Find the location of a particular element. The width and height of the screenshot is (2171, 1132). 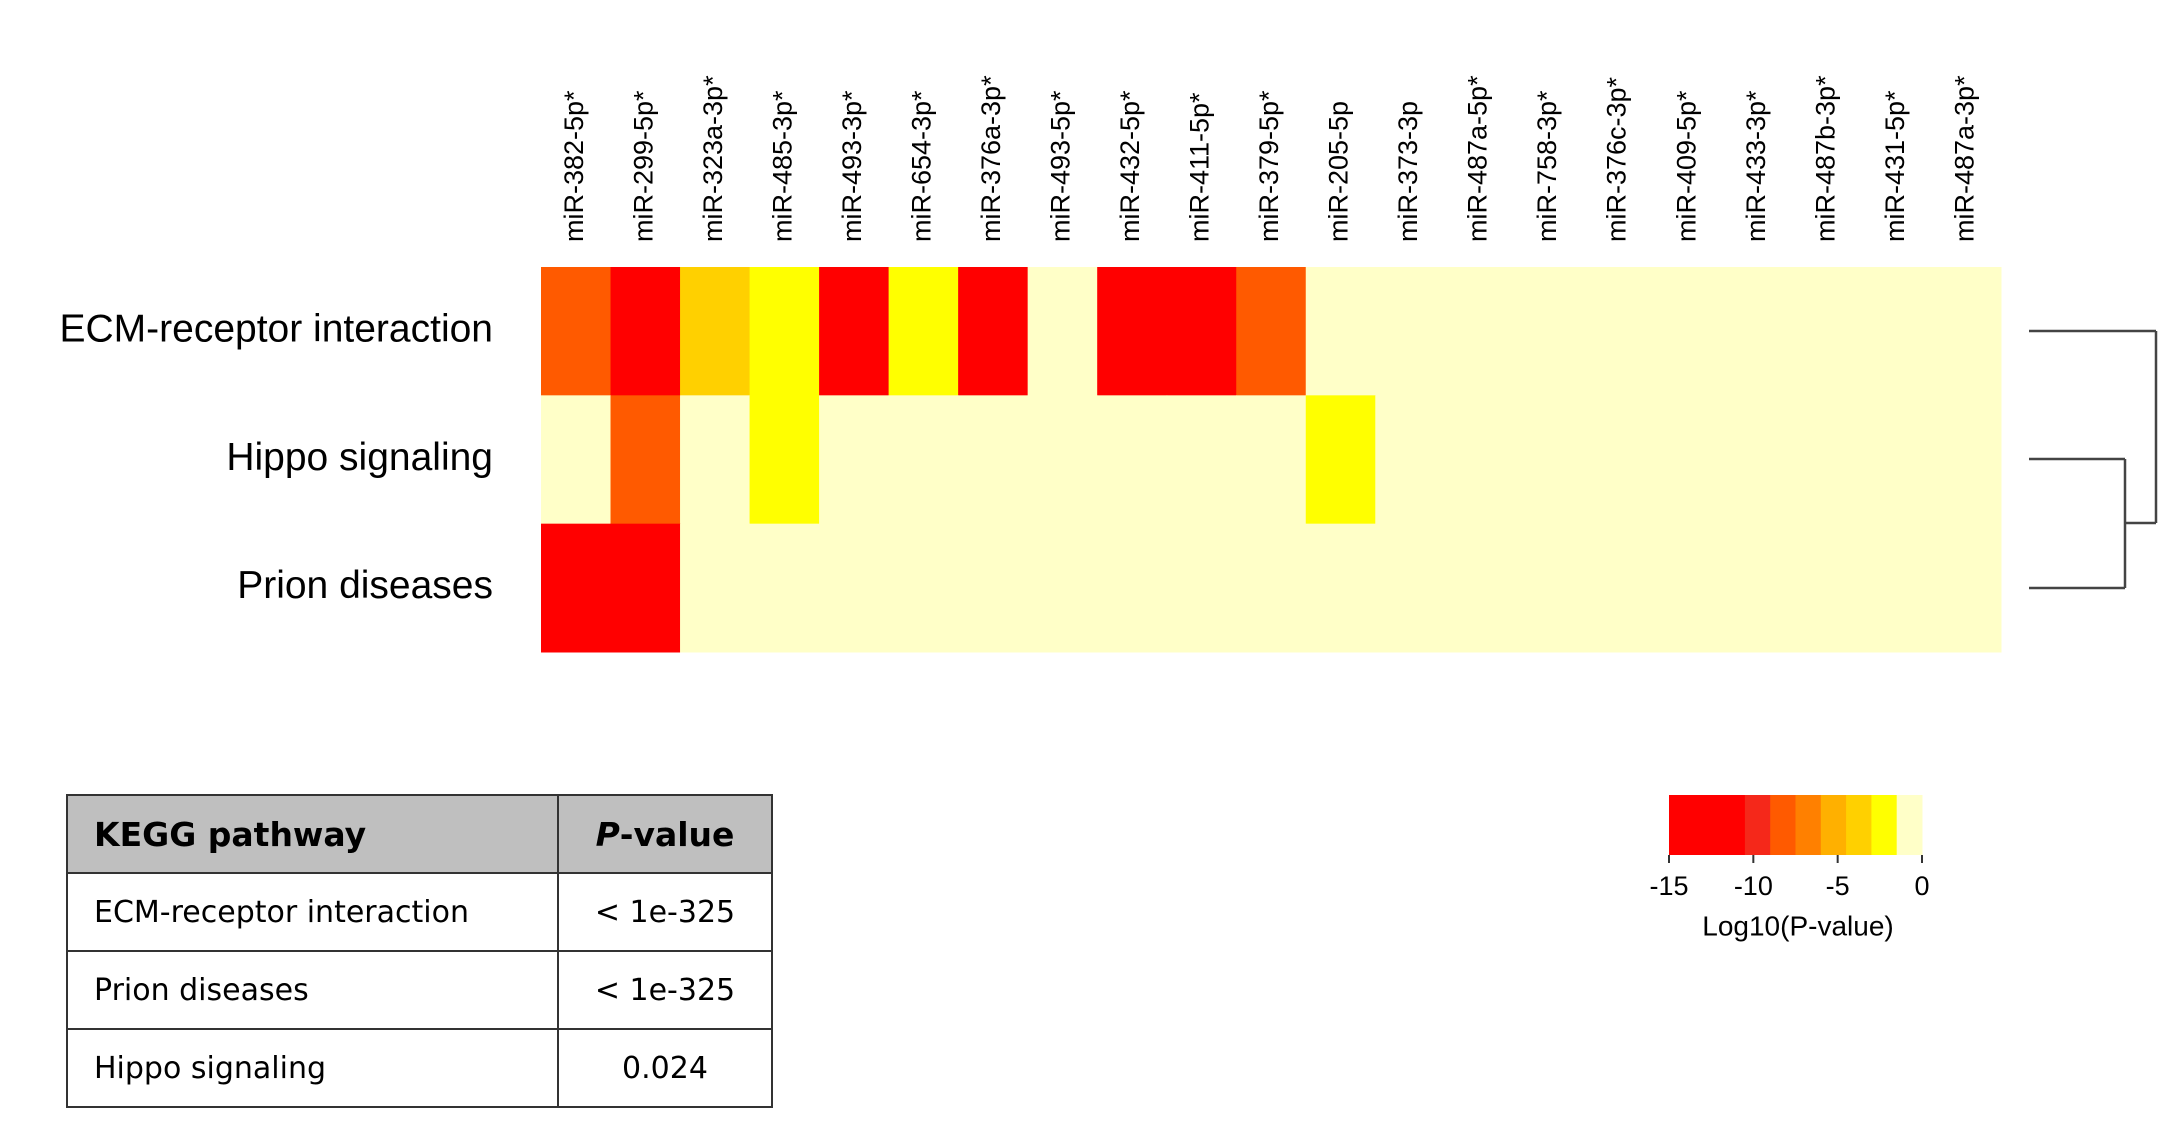

table-header: P-value is located at coordinates (665, 834).